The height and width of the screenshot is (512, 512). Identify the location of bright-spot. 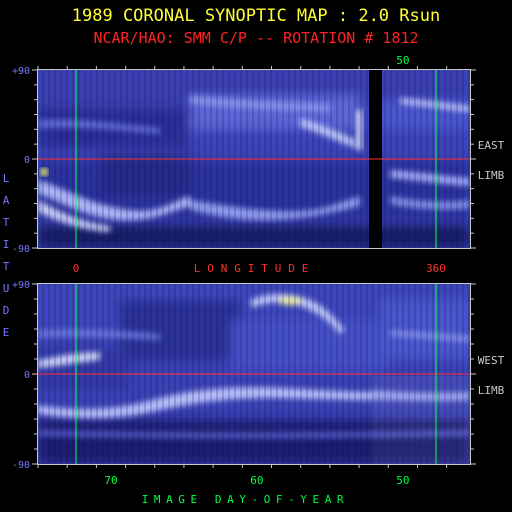
(44, 172).